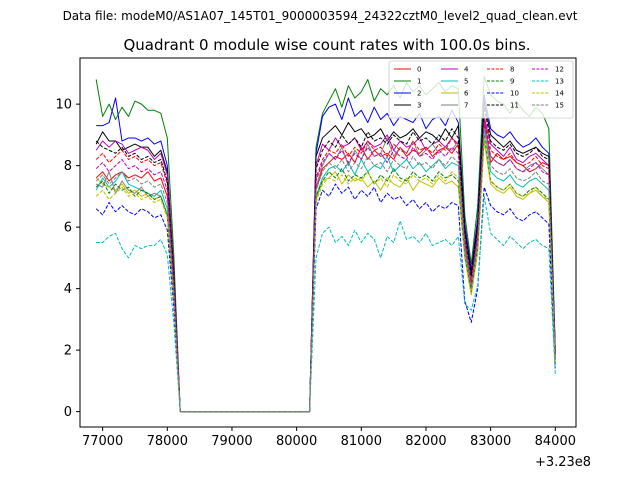 Image resolution: width=640 pixels, height=480 pixels. I want to click on legend-box, so click(481, 89).